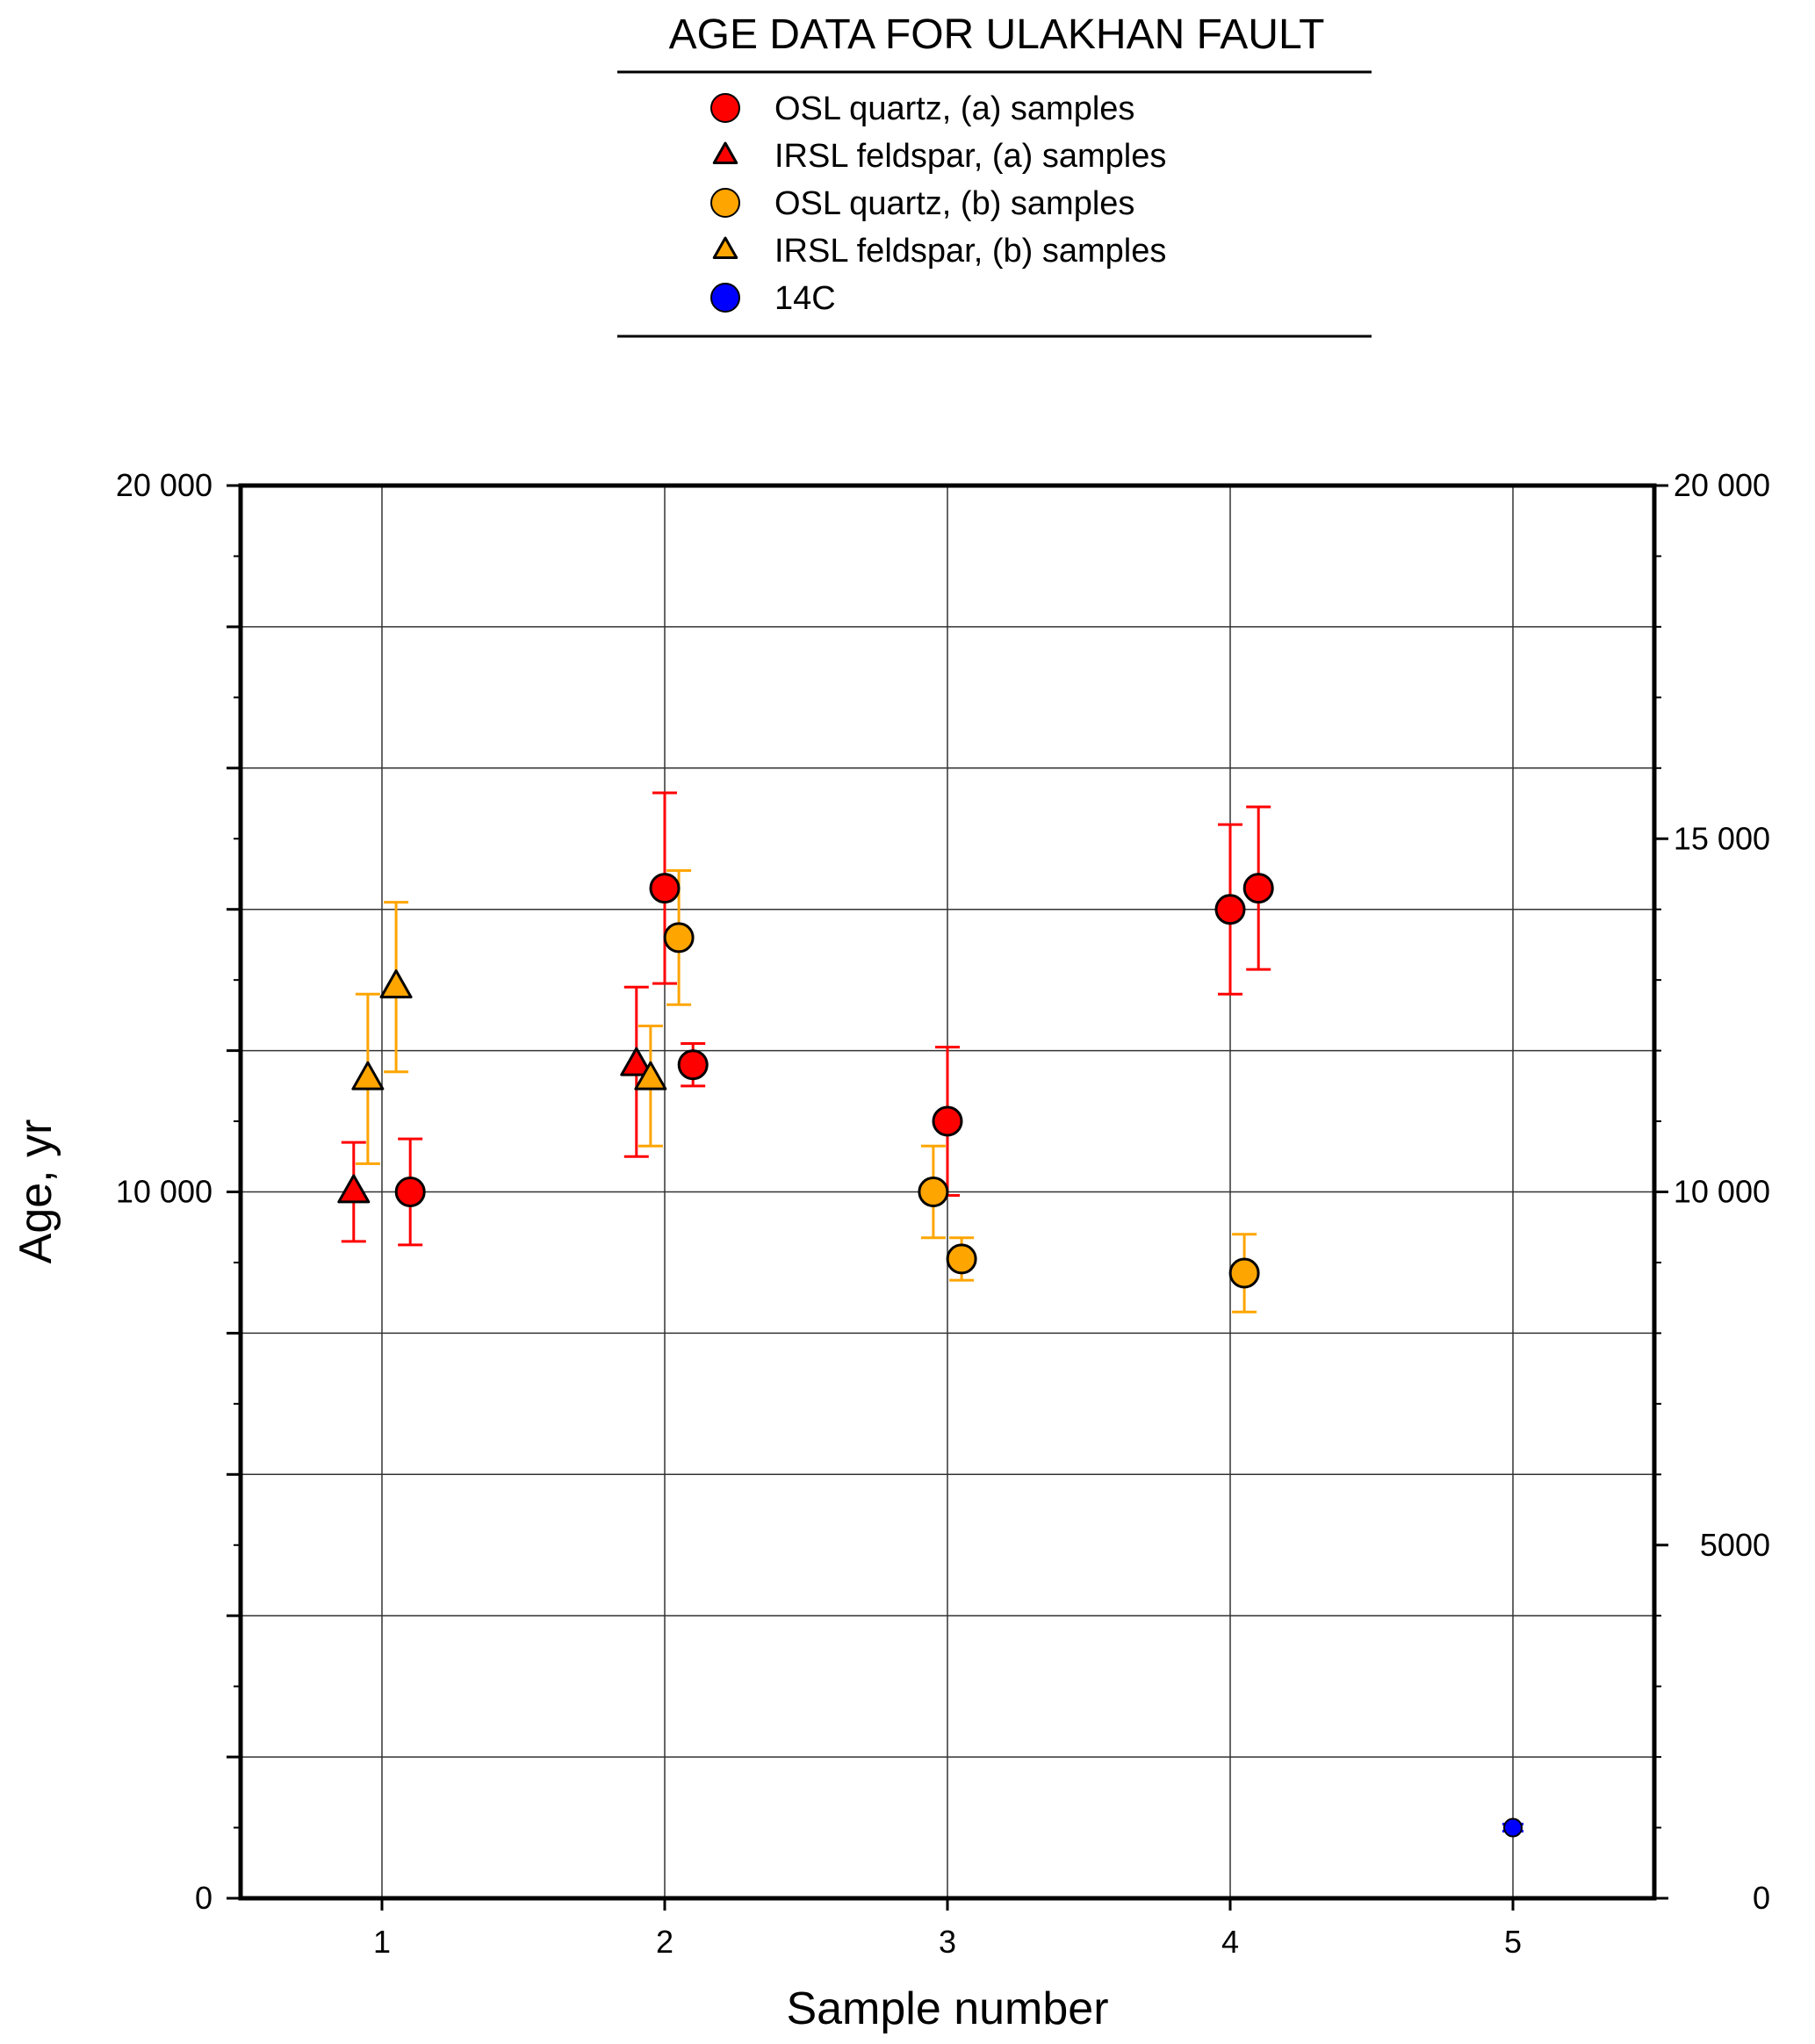 This screenshot has width=1815, height=2044. What do you see at coordinates (164, 485) in the screenshot?
I see `y-left-tick-label: 20 000` at bounding box center [164, 485].